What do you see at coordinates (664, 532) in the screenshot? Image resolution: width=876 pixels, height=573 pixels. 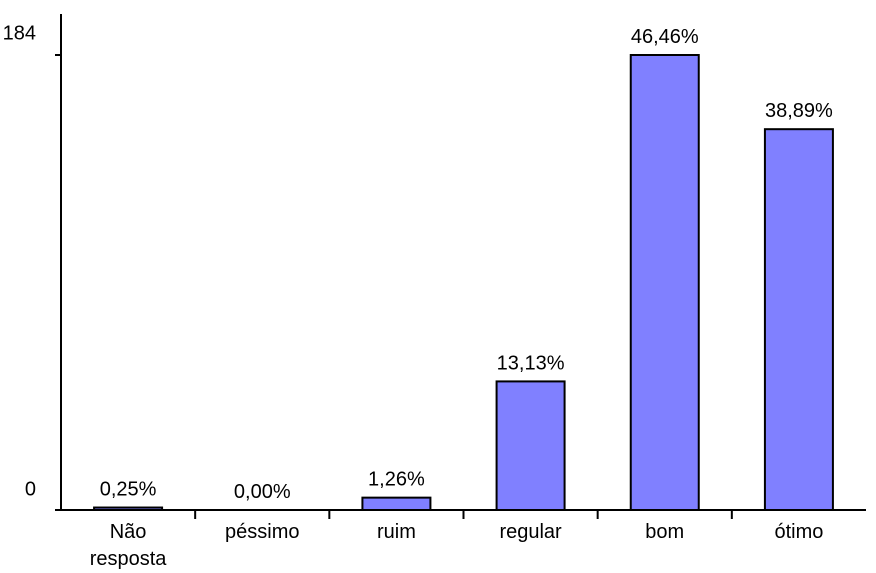 I see `category-label: bom` at bounding box center [664, 532].